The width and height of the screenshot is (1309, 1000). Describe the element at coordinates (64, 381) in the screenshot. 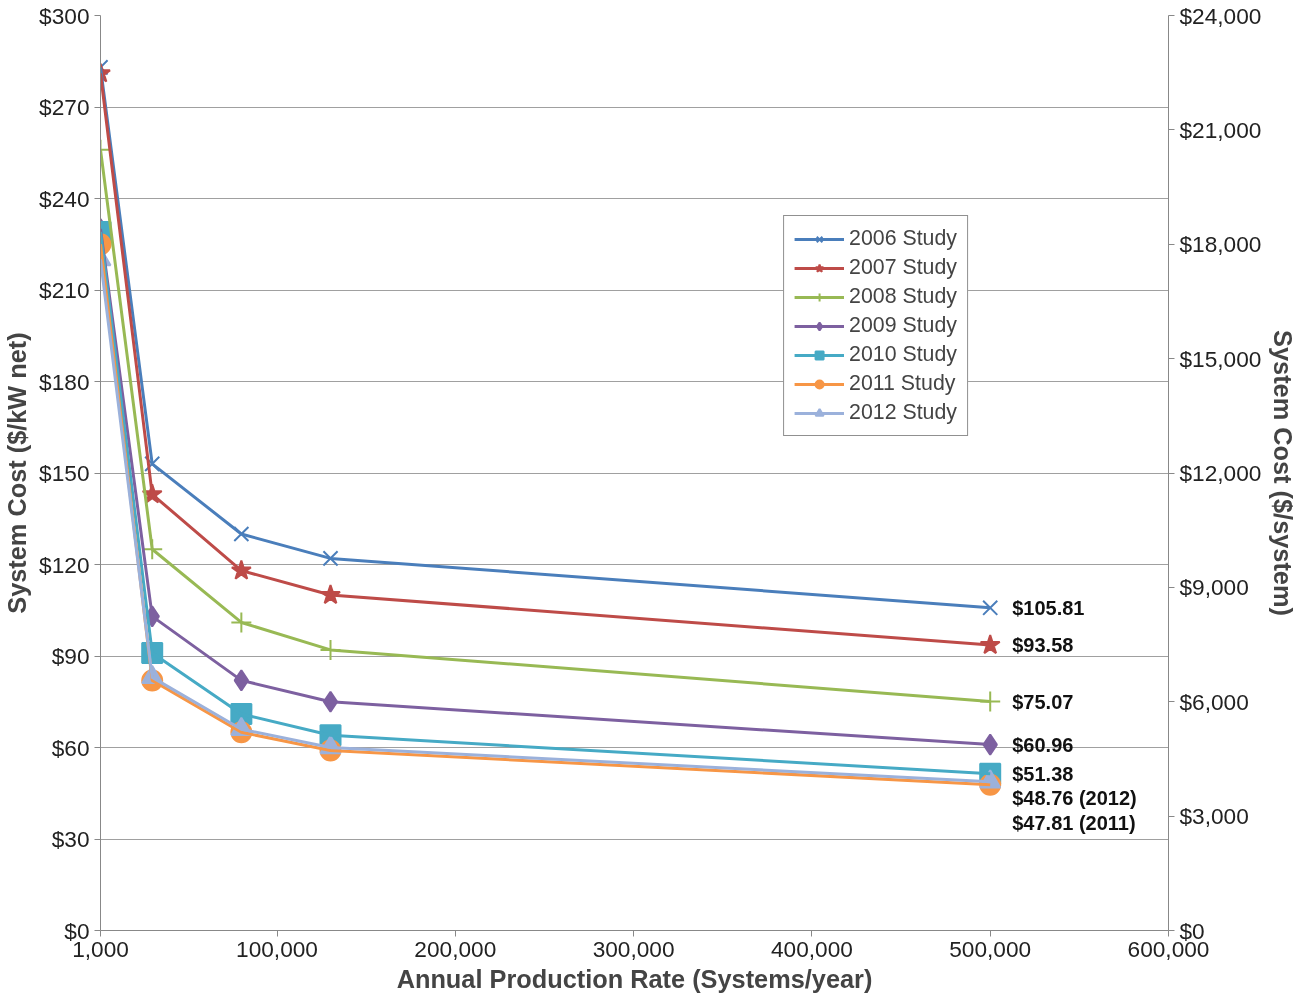

I see `y-tick-label: $180` at that location.